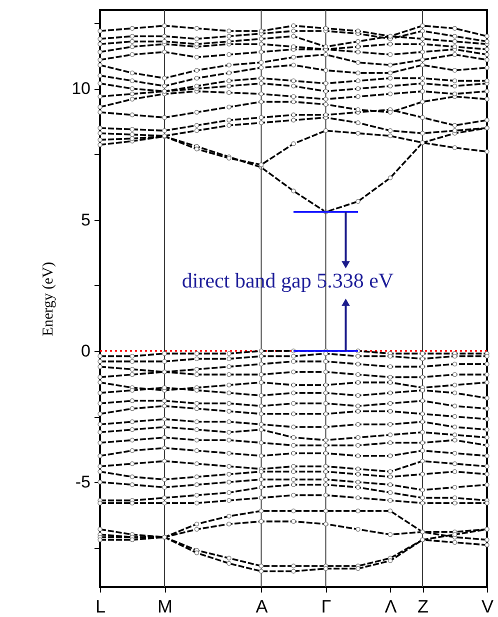 The width and height of the screenshot is (498, 617). What do you see at coordinates (262, 606) in the screenshot?
I see `x-tick-label: A` at bounding box center [262, 606].